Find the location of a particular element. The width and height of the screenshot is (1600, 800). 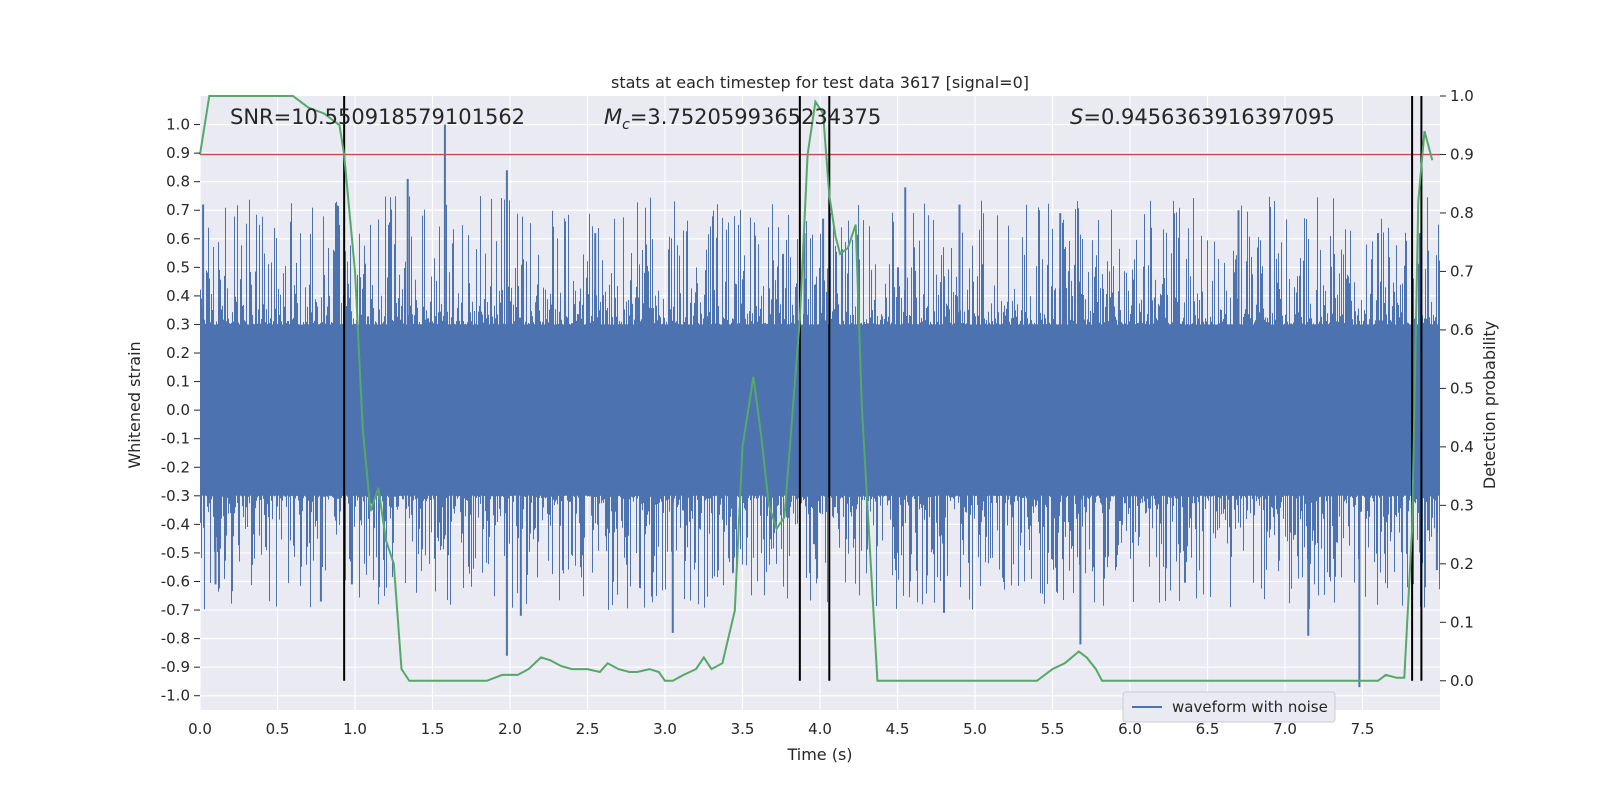

x-tick-label: 0.5 is located at coordinates (278, 729).